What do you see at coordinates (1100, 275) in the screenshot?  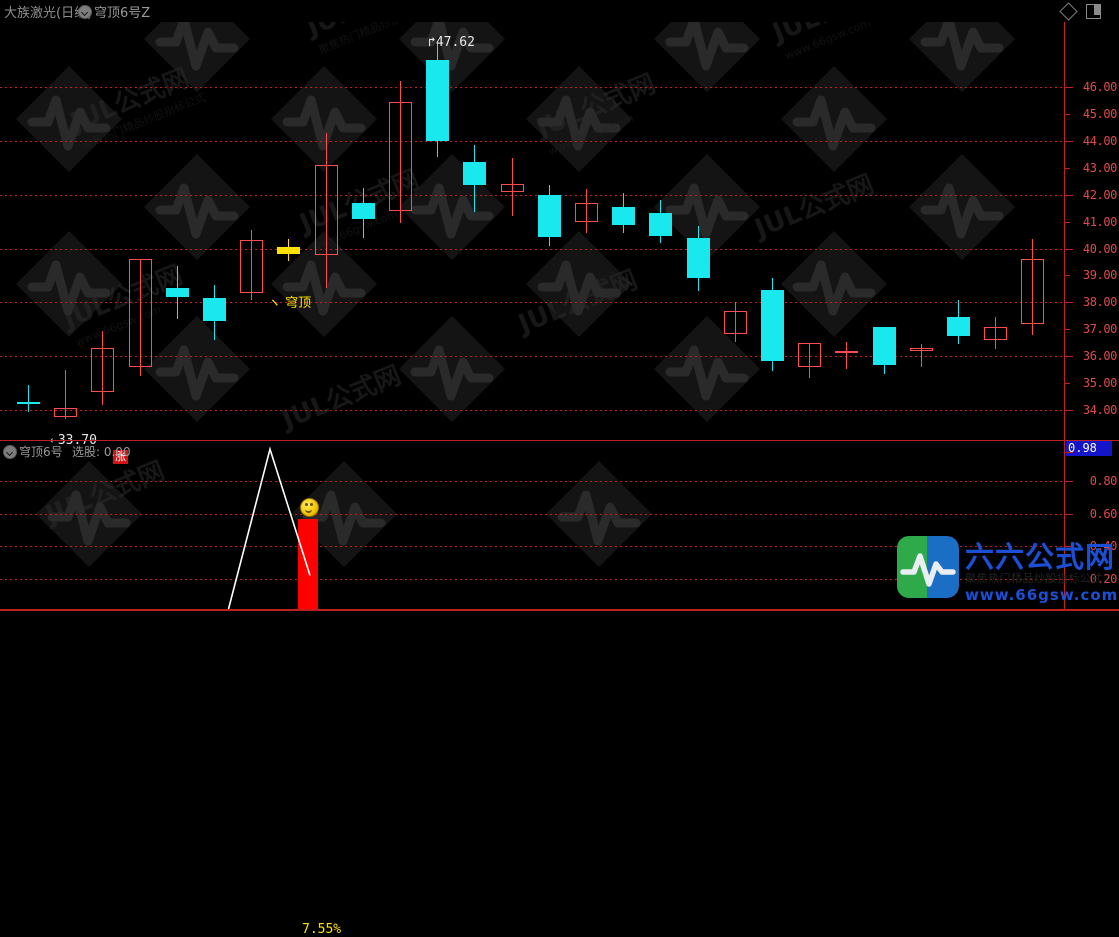 I see `price-axis-label: 39.00` at bounding box center [1100, 275].